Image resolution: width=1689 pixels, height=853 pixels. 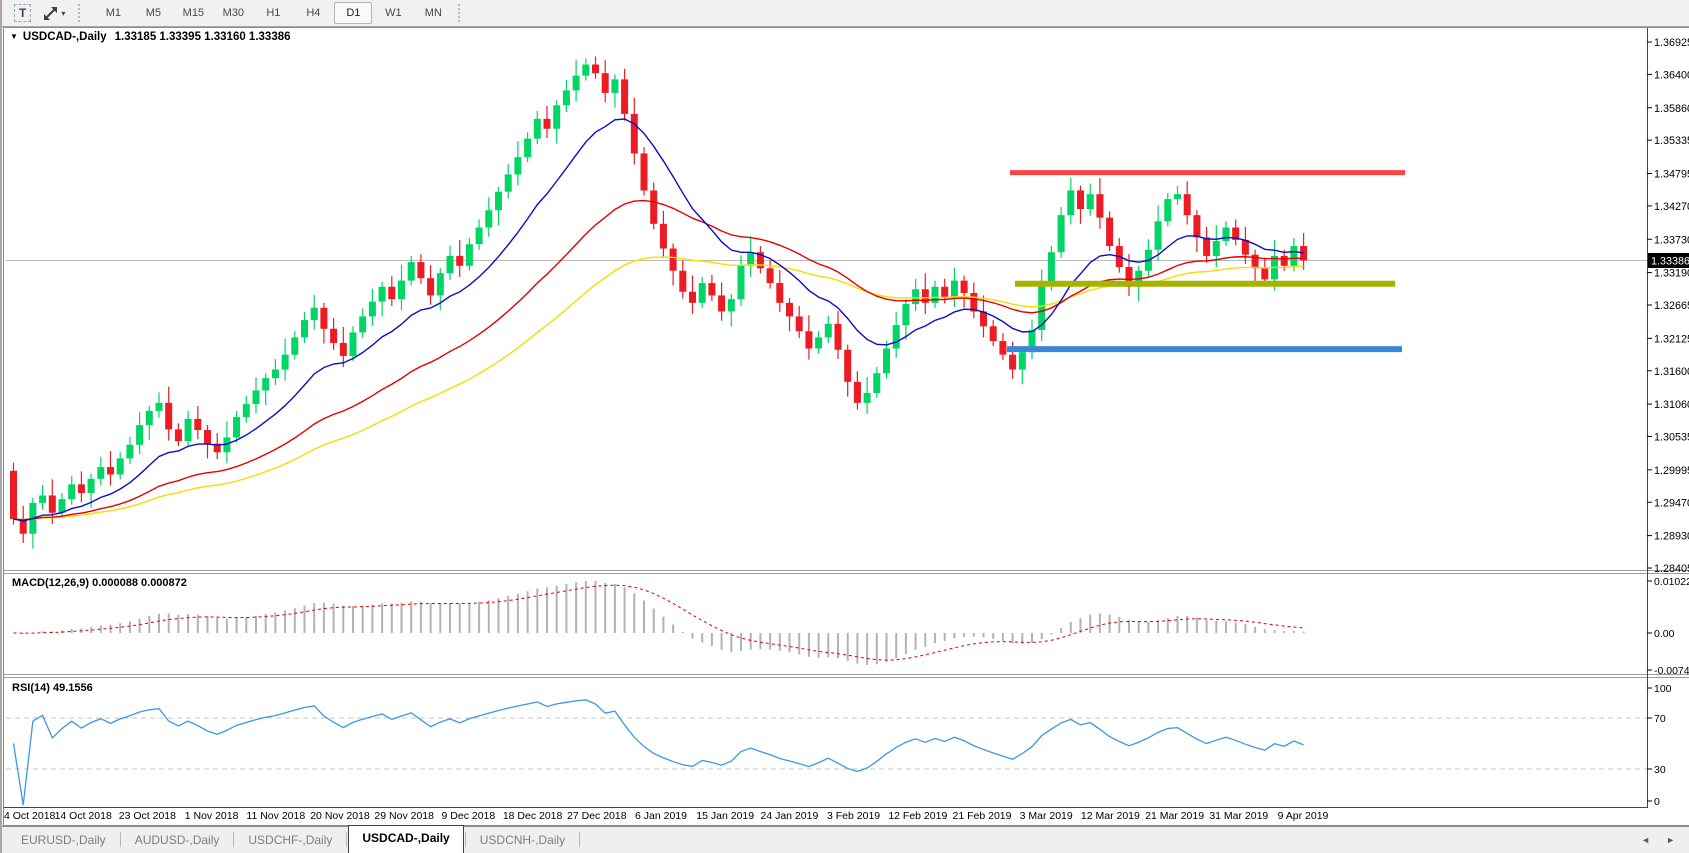 I want to click on price-axis-label: 1.35335, so click(x=1671, y=141).